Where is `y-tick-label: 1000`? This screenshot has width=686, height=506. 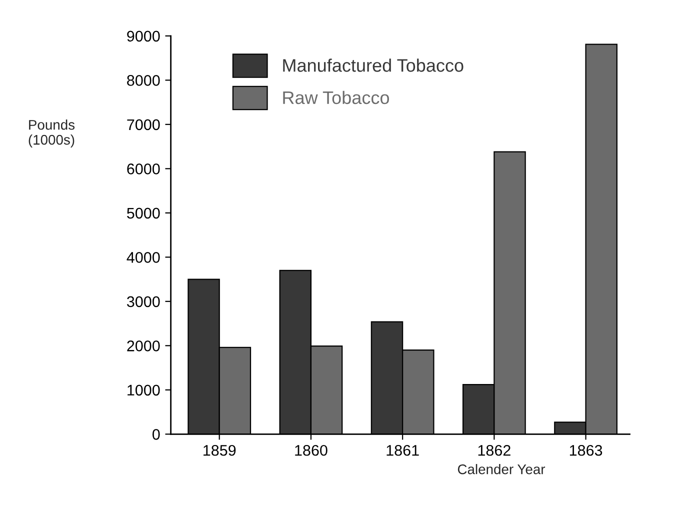
y-tick-label: 1000 is located at coordinates (144, 390).